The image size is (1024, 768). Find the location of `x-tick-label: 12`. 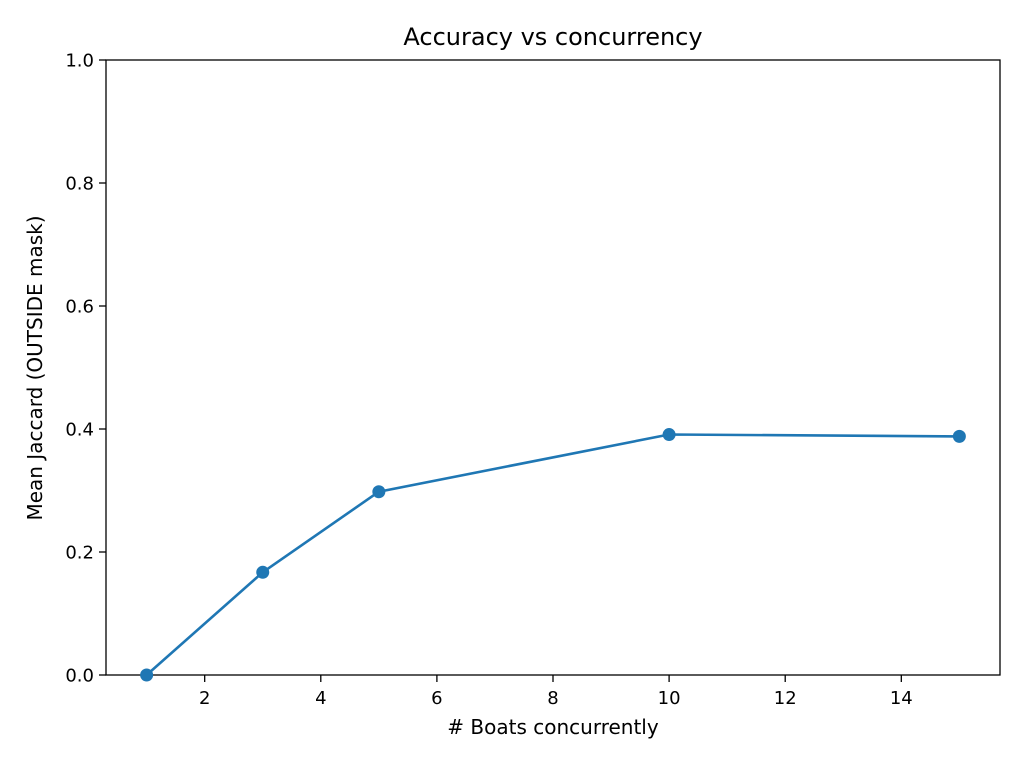

x-tick-label: 12 is located at coordinates (785, 698).